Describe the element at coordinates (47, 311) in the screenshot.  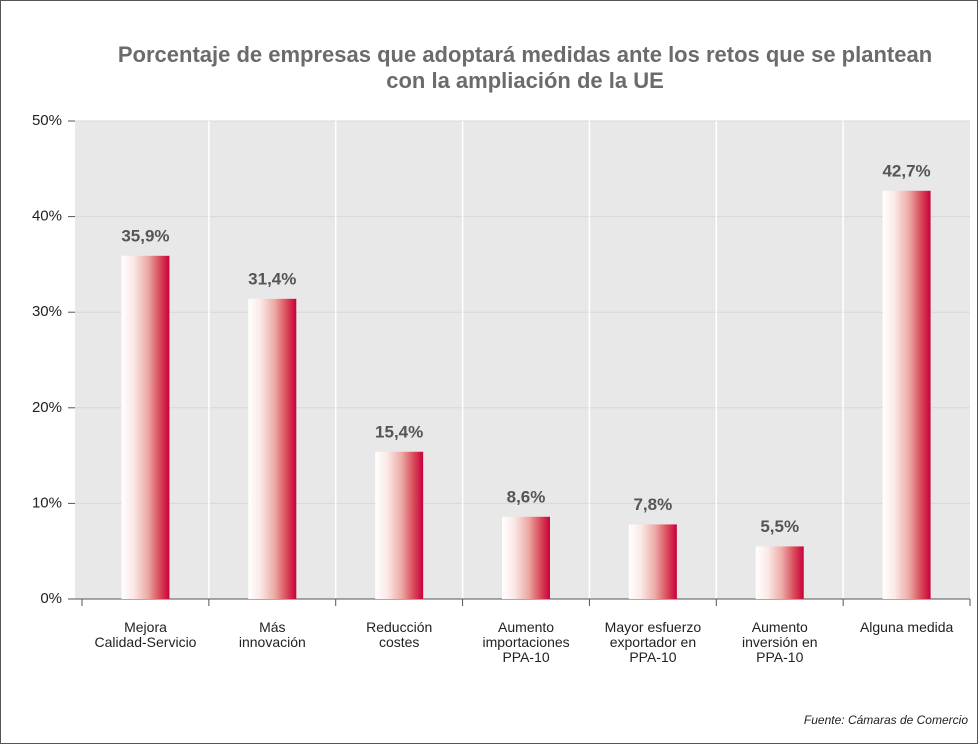
I see `y-tick-label: 30%` at that location.